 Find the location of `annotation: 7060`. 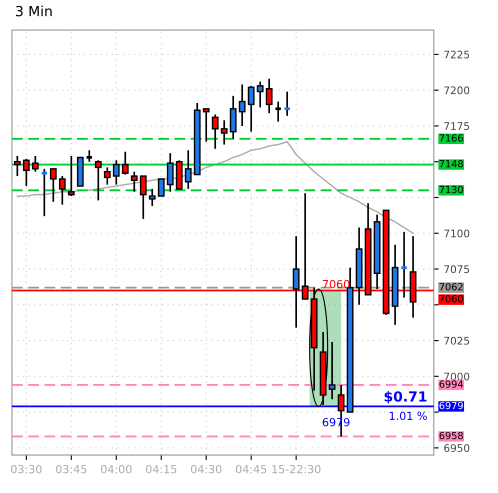

annotation: 7060 is located at coordinates (336, 284).